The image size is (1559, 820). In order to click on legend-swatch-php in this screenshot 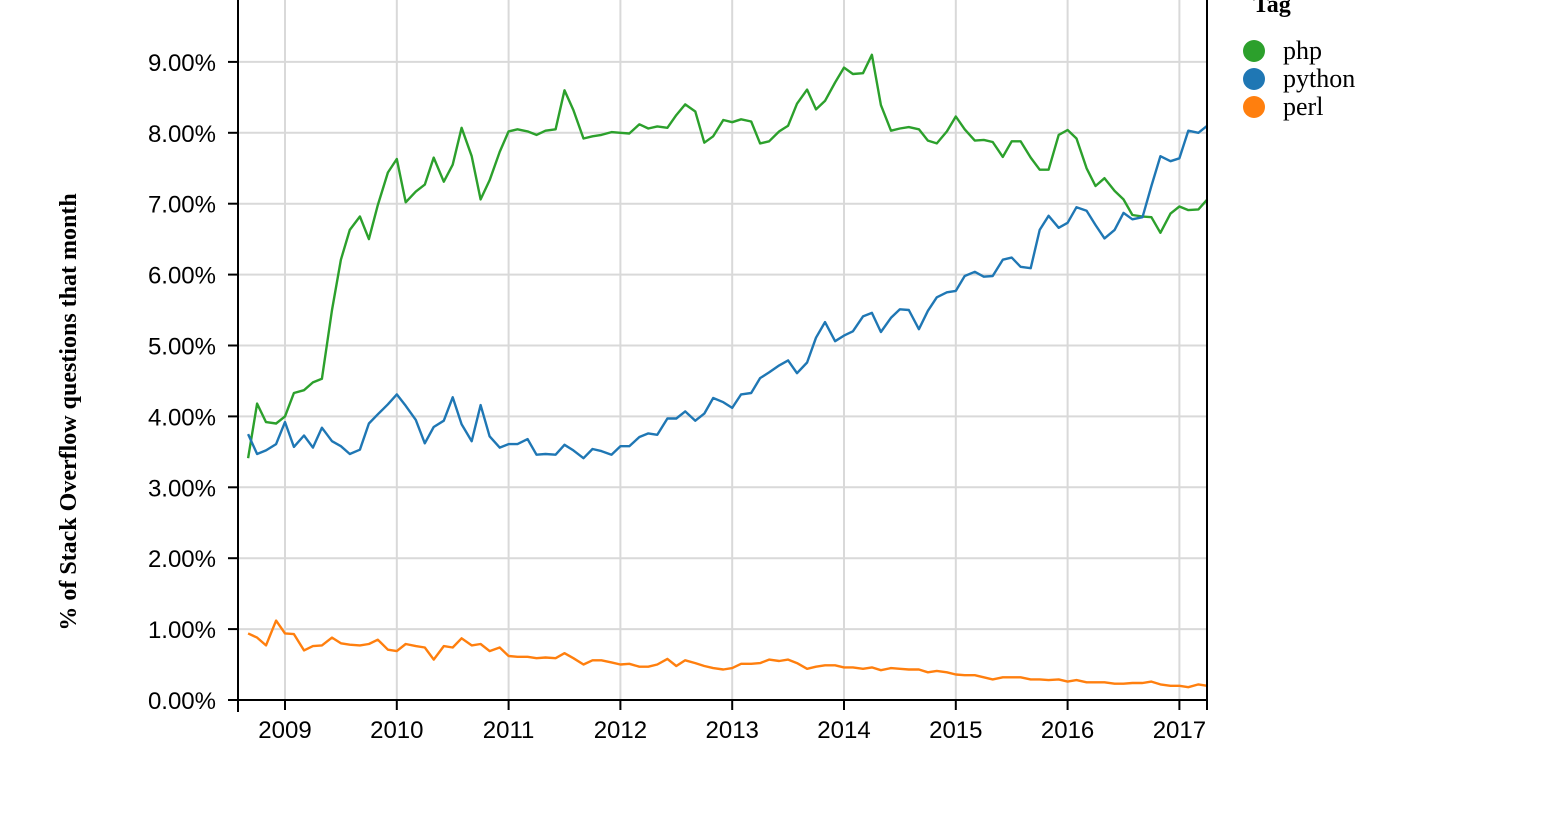, I will do `click(1254, 51)`.